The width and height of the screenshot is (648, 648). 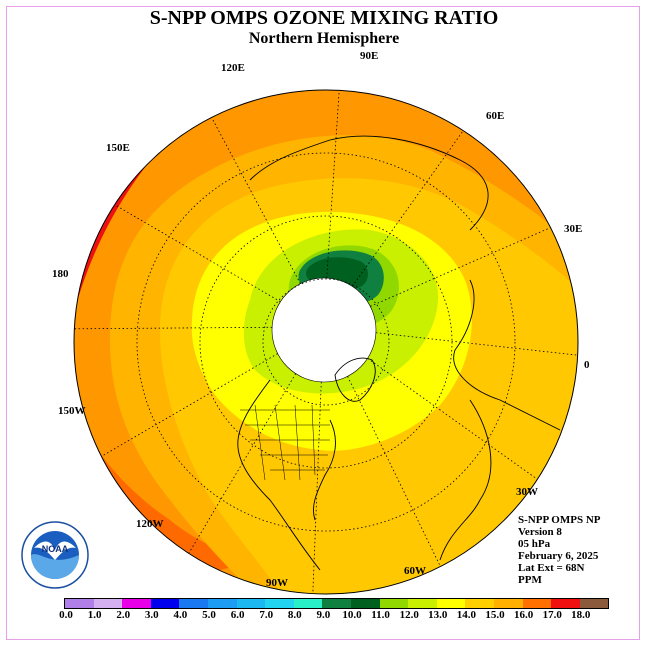 I want to click on colorbar, so click(x=337, y=603).